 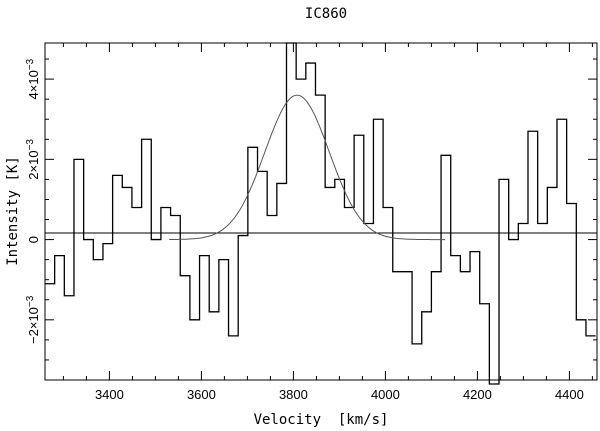 What do you see at coordinates (33, 239) in the screenshot?
I see `y-tick-label: 0` at bounding box center [33, 239].